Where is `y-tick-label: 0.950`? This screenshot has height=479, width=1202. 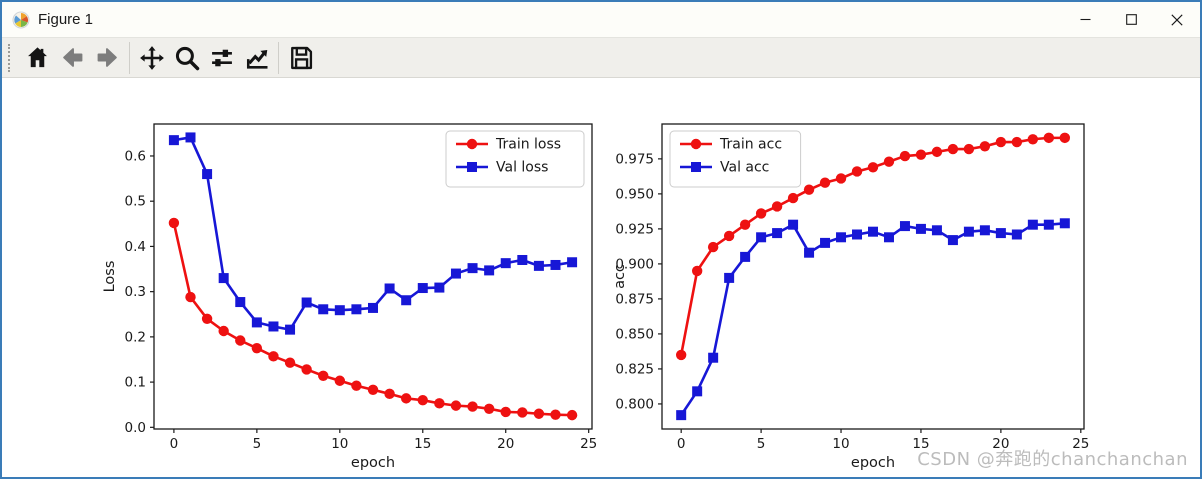 y-tick-label: 0.950 is located at coordinates (634, 194).